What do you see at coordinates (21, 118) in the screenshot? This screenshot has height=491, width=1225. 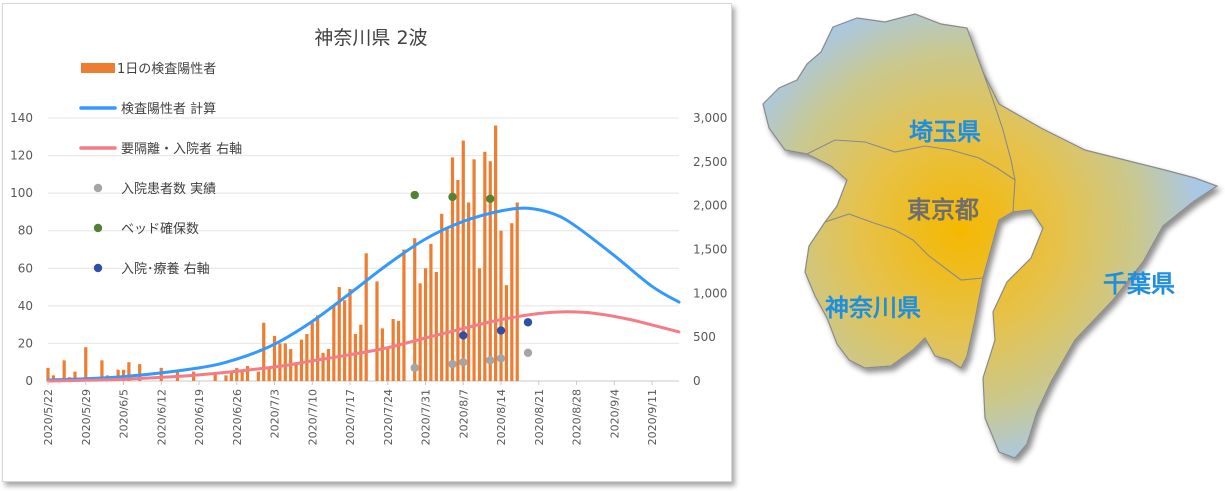 I see `y-tick-label-left: 140` at bounding box center [21, 118].